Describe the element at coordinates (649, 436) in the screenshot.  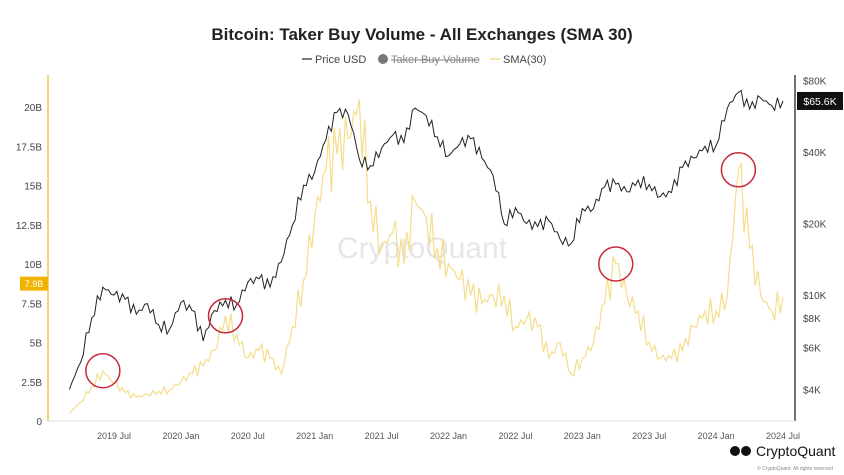
I see `x-tick-label: 2023 Jul` at that location.